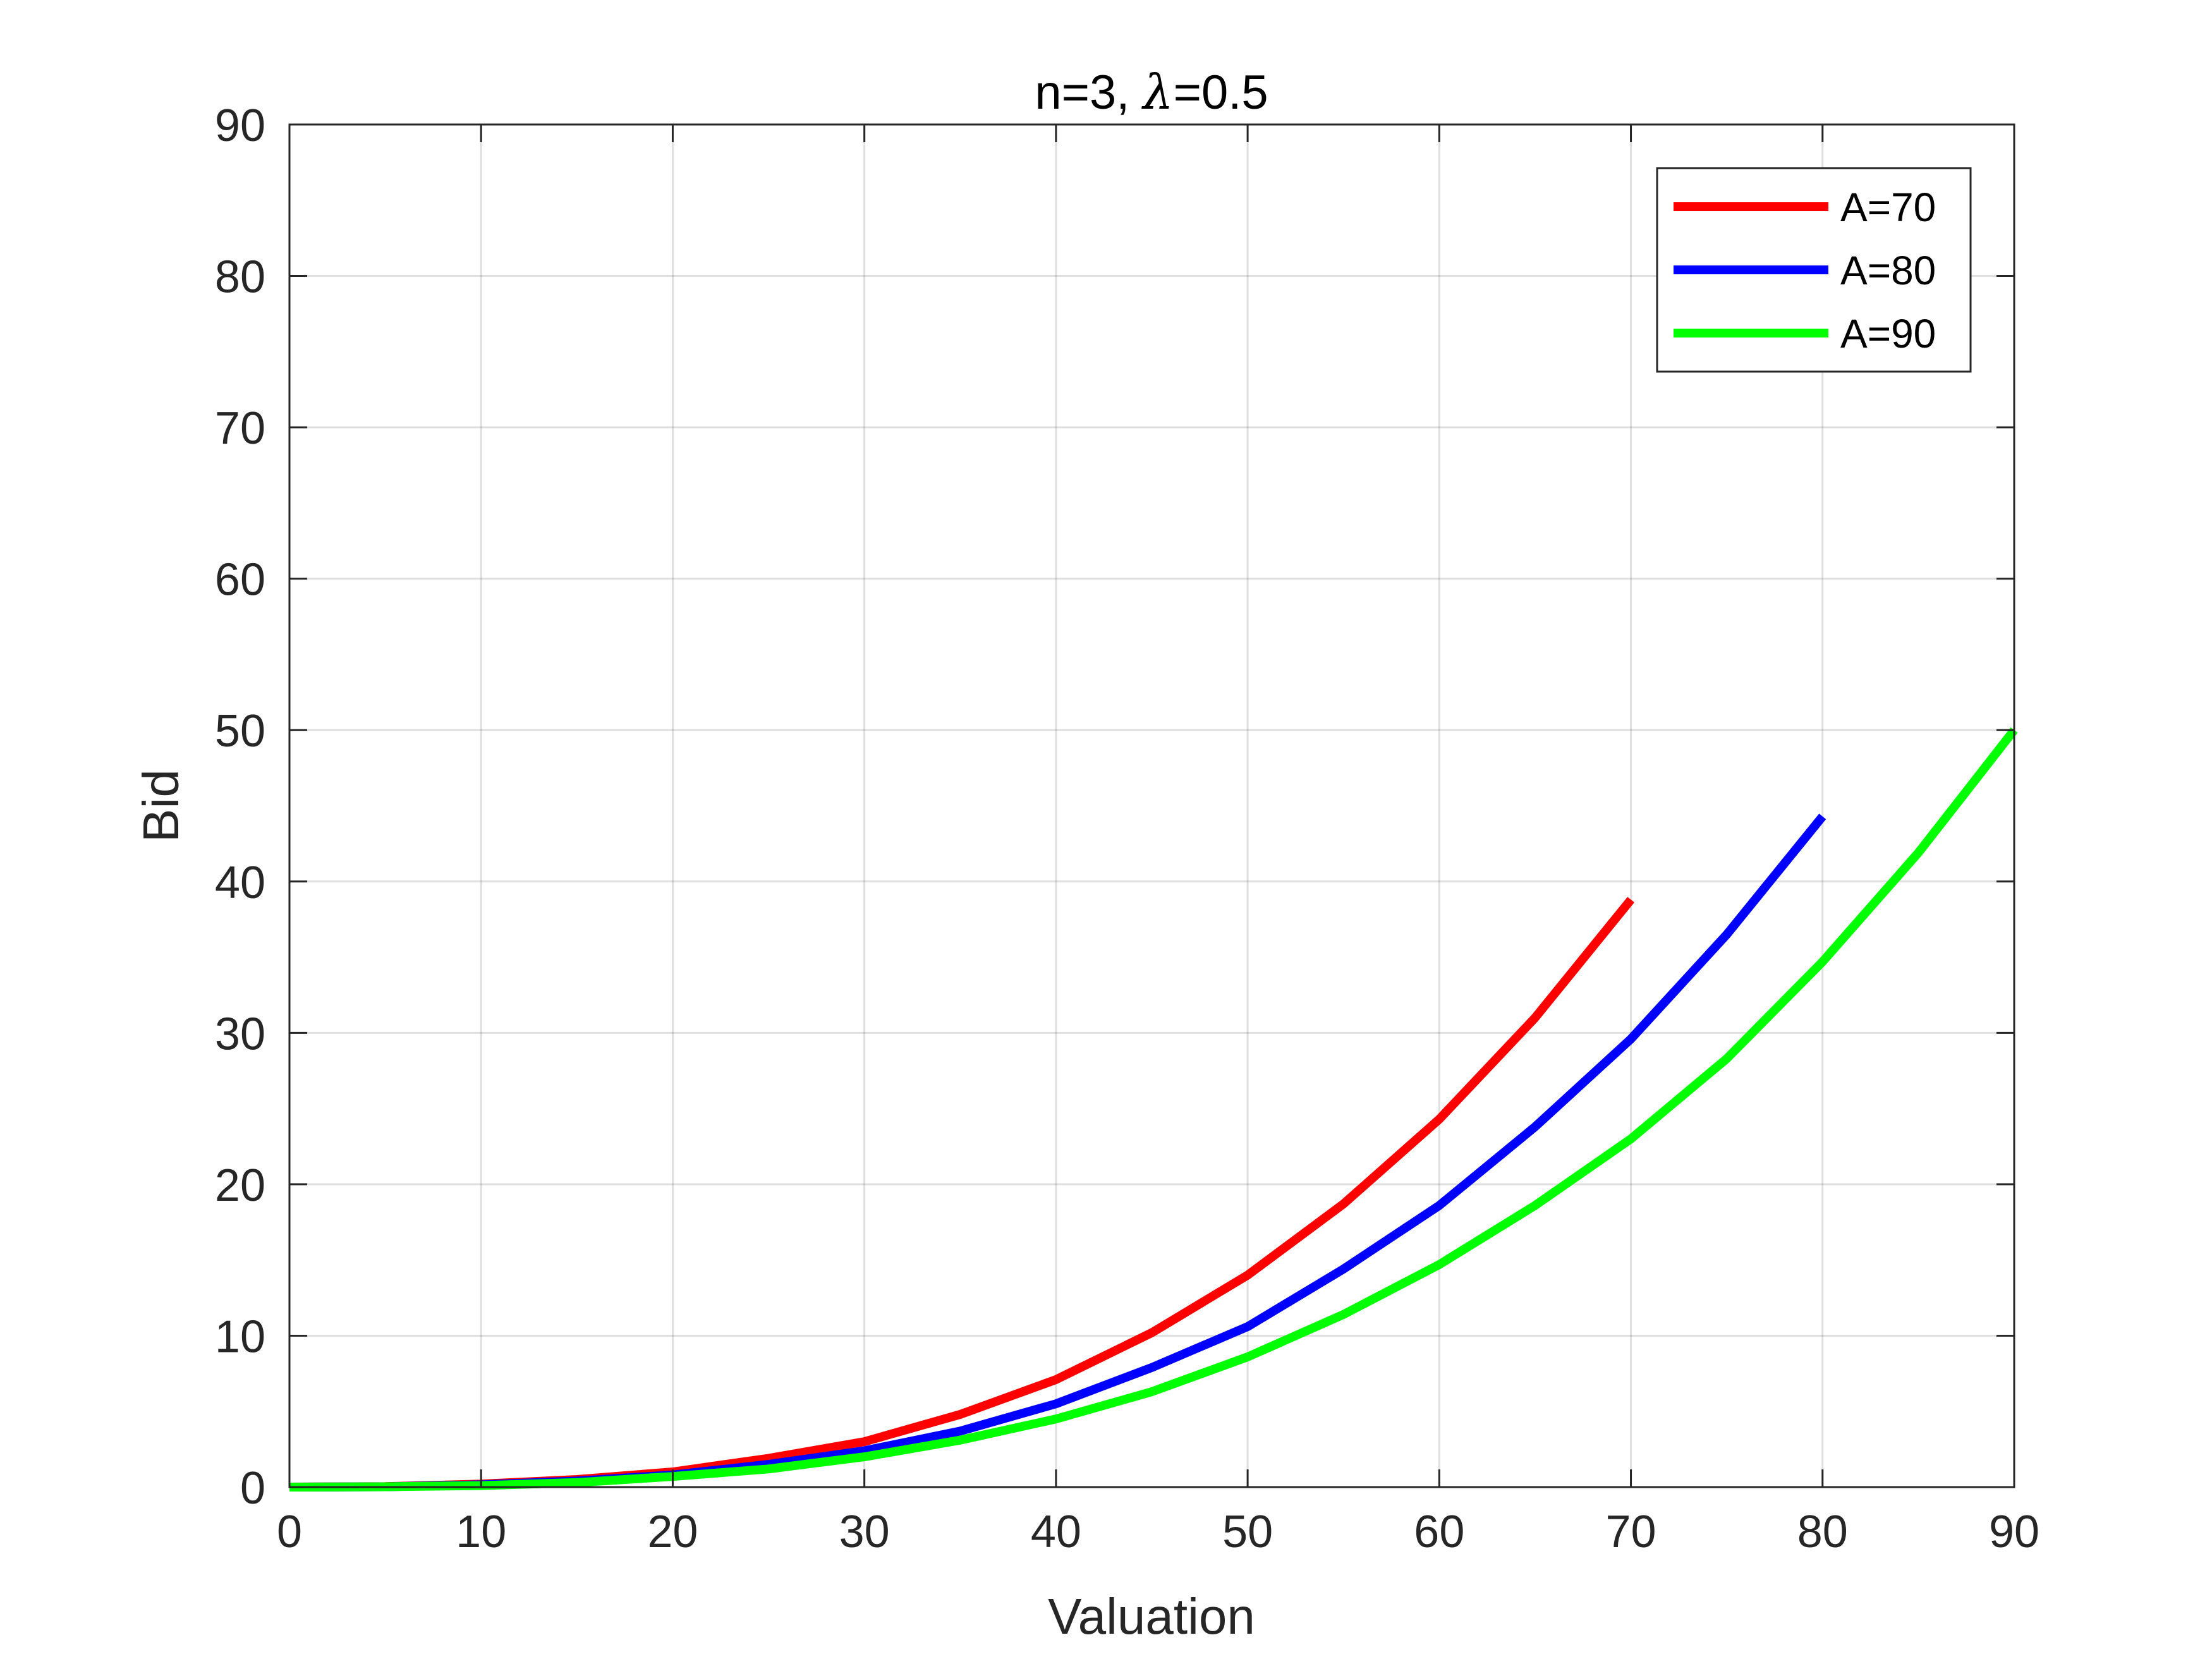 This screenshot has height=1659, width=2212. I want to click on x-tick-label: 10, so click(481, 1532).